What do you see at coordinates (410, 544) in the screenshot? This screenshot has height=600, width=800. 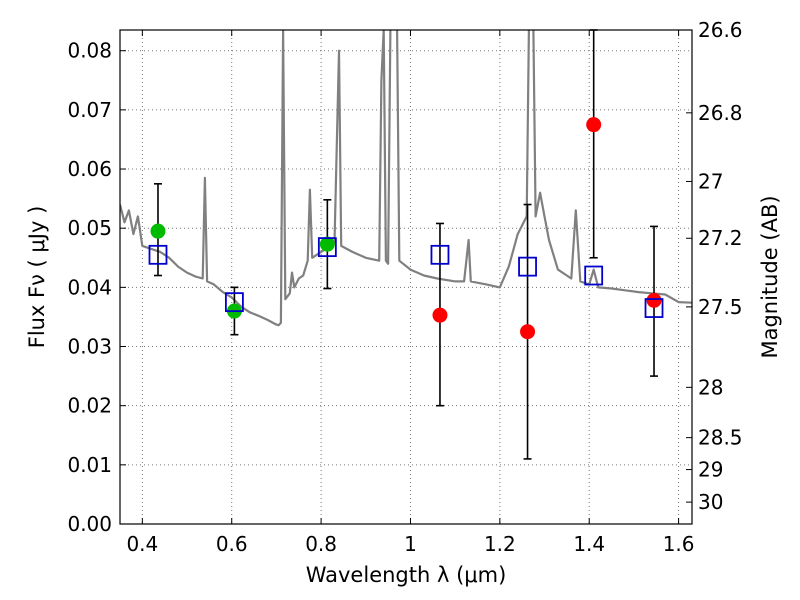 I see `x-tick-label: 1` at bounding box center [410, 544].